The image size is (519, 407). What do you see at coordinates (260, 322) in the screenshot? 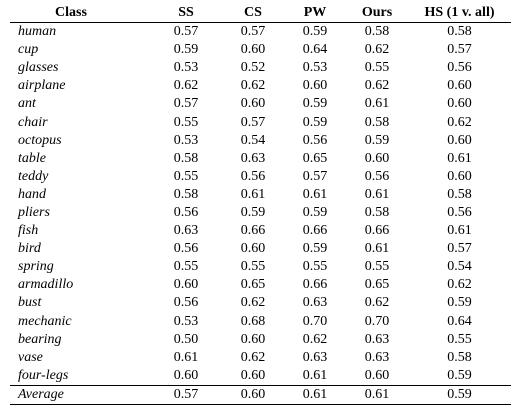
I see `table-row: mechanic 0.53 0.68 0.70 0.70 0.64` at bounding box center [260, 322].